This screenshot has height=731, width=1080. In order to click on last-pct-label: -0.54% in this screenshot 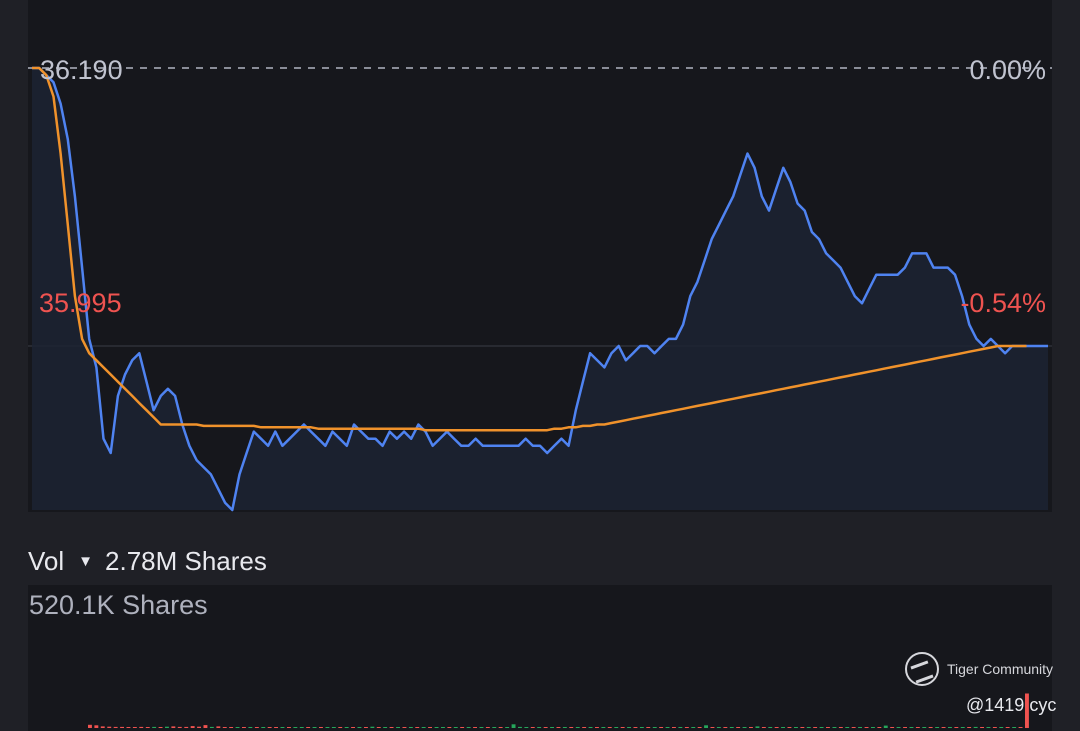, I will do `click(1003, 303)`.